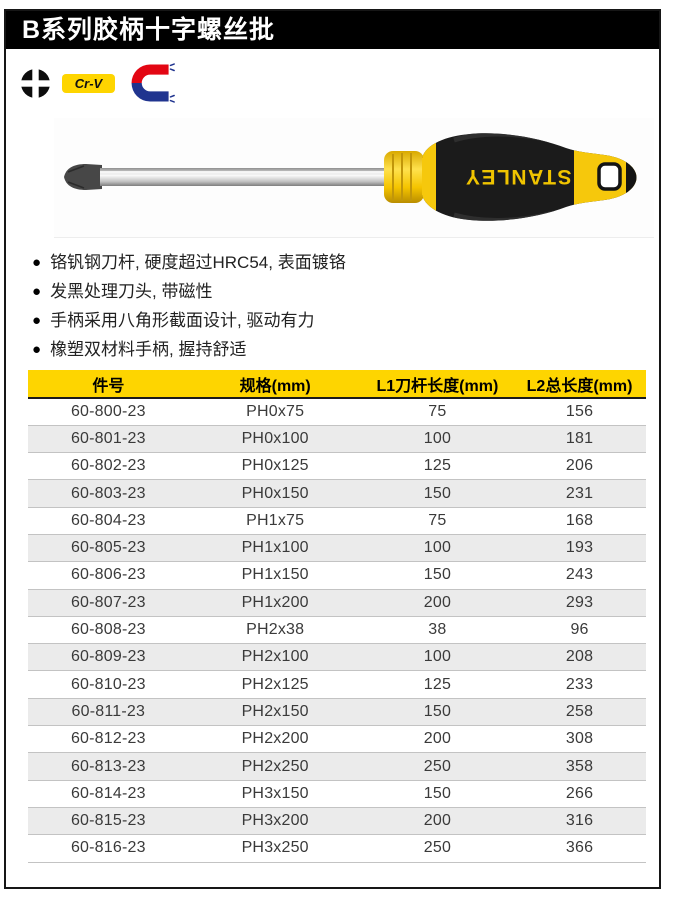 The width and height of the screenshot is (674, 906). What do you see at coordinates (108, 848) in the screenshot?
I see `table-cell: 60-816-23` at bounding box center [108, 848].